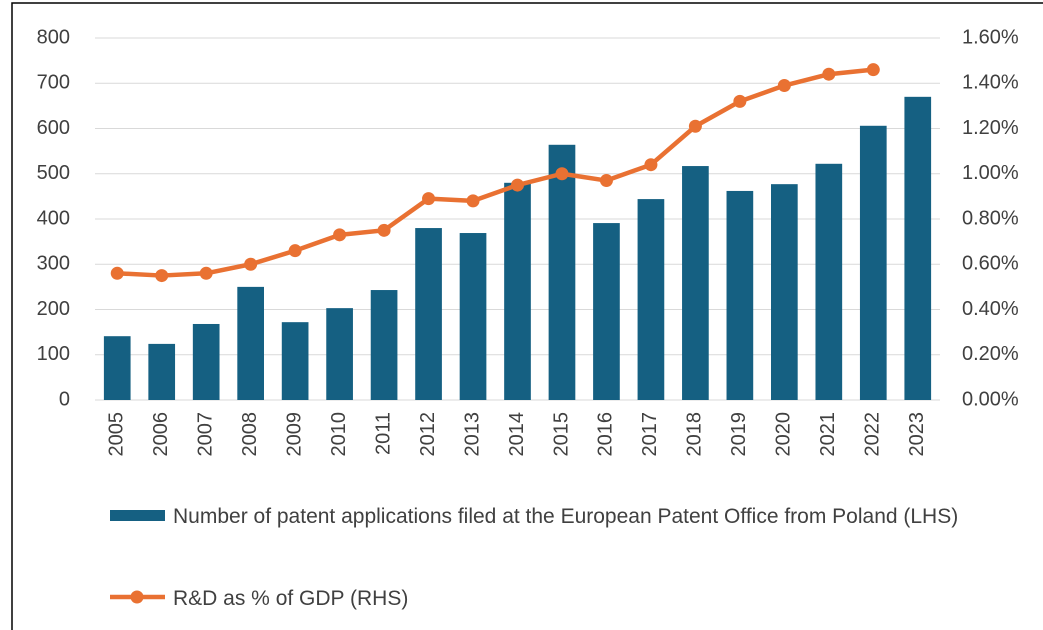  What do you see at coordinates (606, 434) in the screenshot?
I see `x-tick-label: 2016` at bounding box center [606, 434].